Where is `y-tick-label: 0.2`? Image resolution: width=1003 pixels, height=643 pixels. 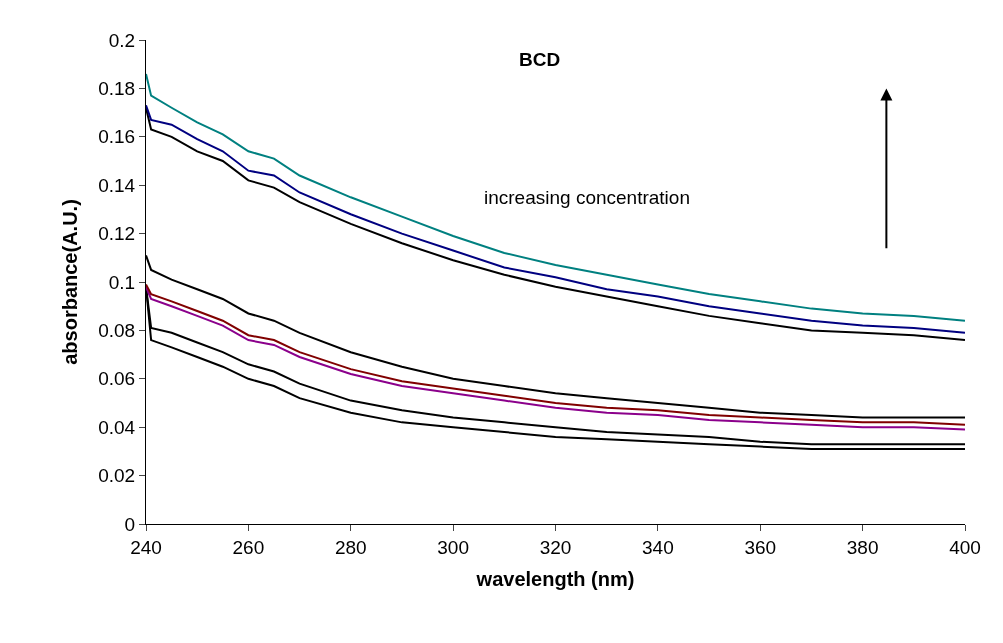
y-tick-label: 0.2 is located at coordinates (122, 40).